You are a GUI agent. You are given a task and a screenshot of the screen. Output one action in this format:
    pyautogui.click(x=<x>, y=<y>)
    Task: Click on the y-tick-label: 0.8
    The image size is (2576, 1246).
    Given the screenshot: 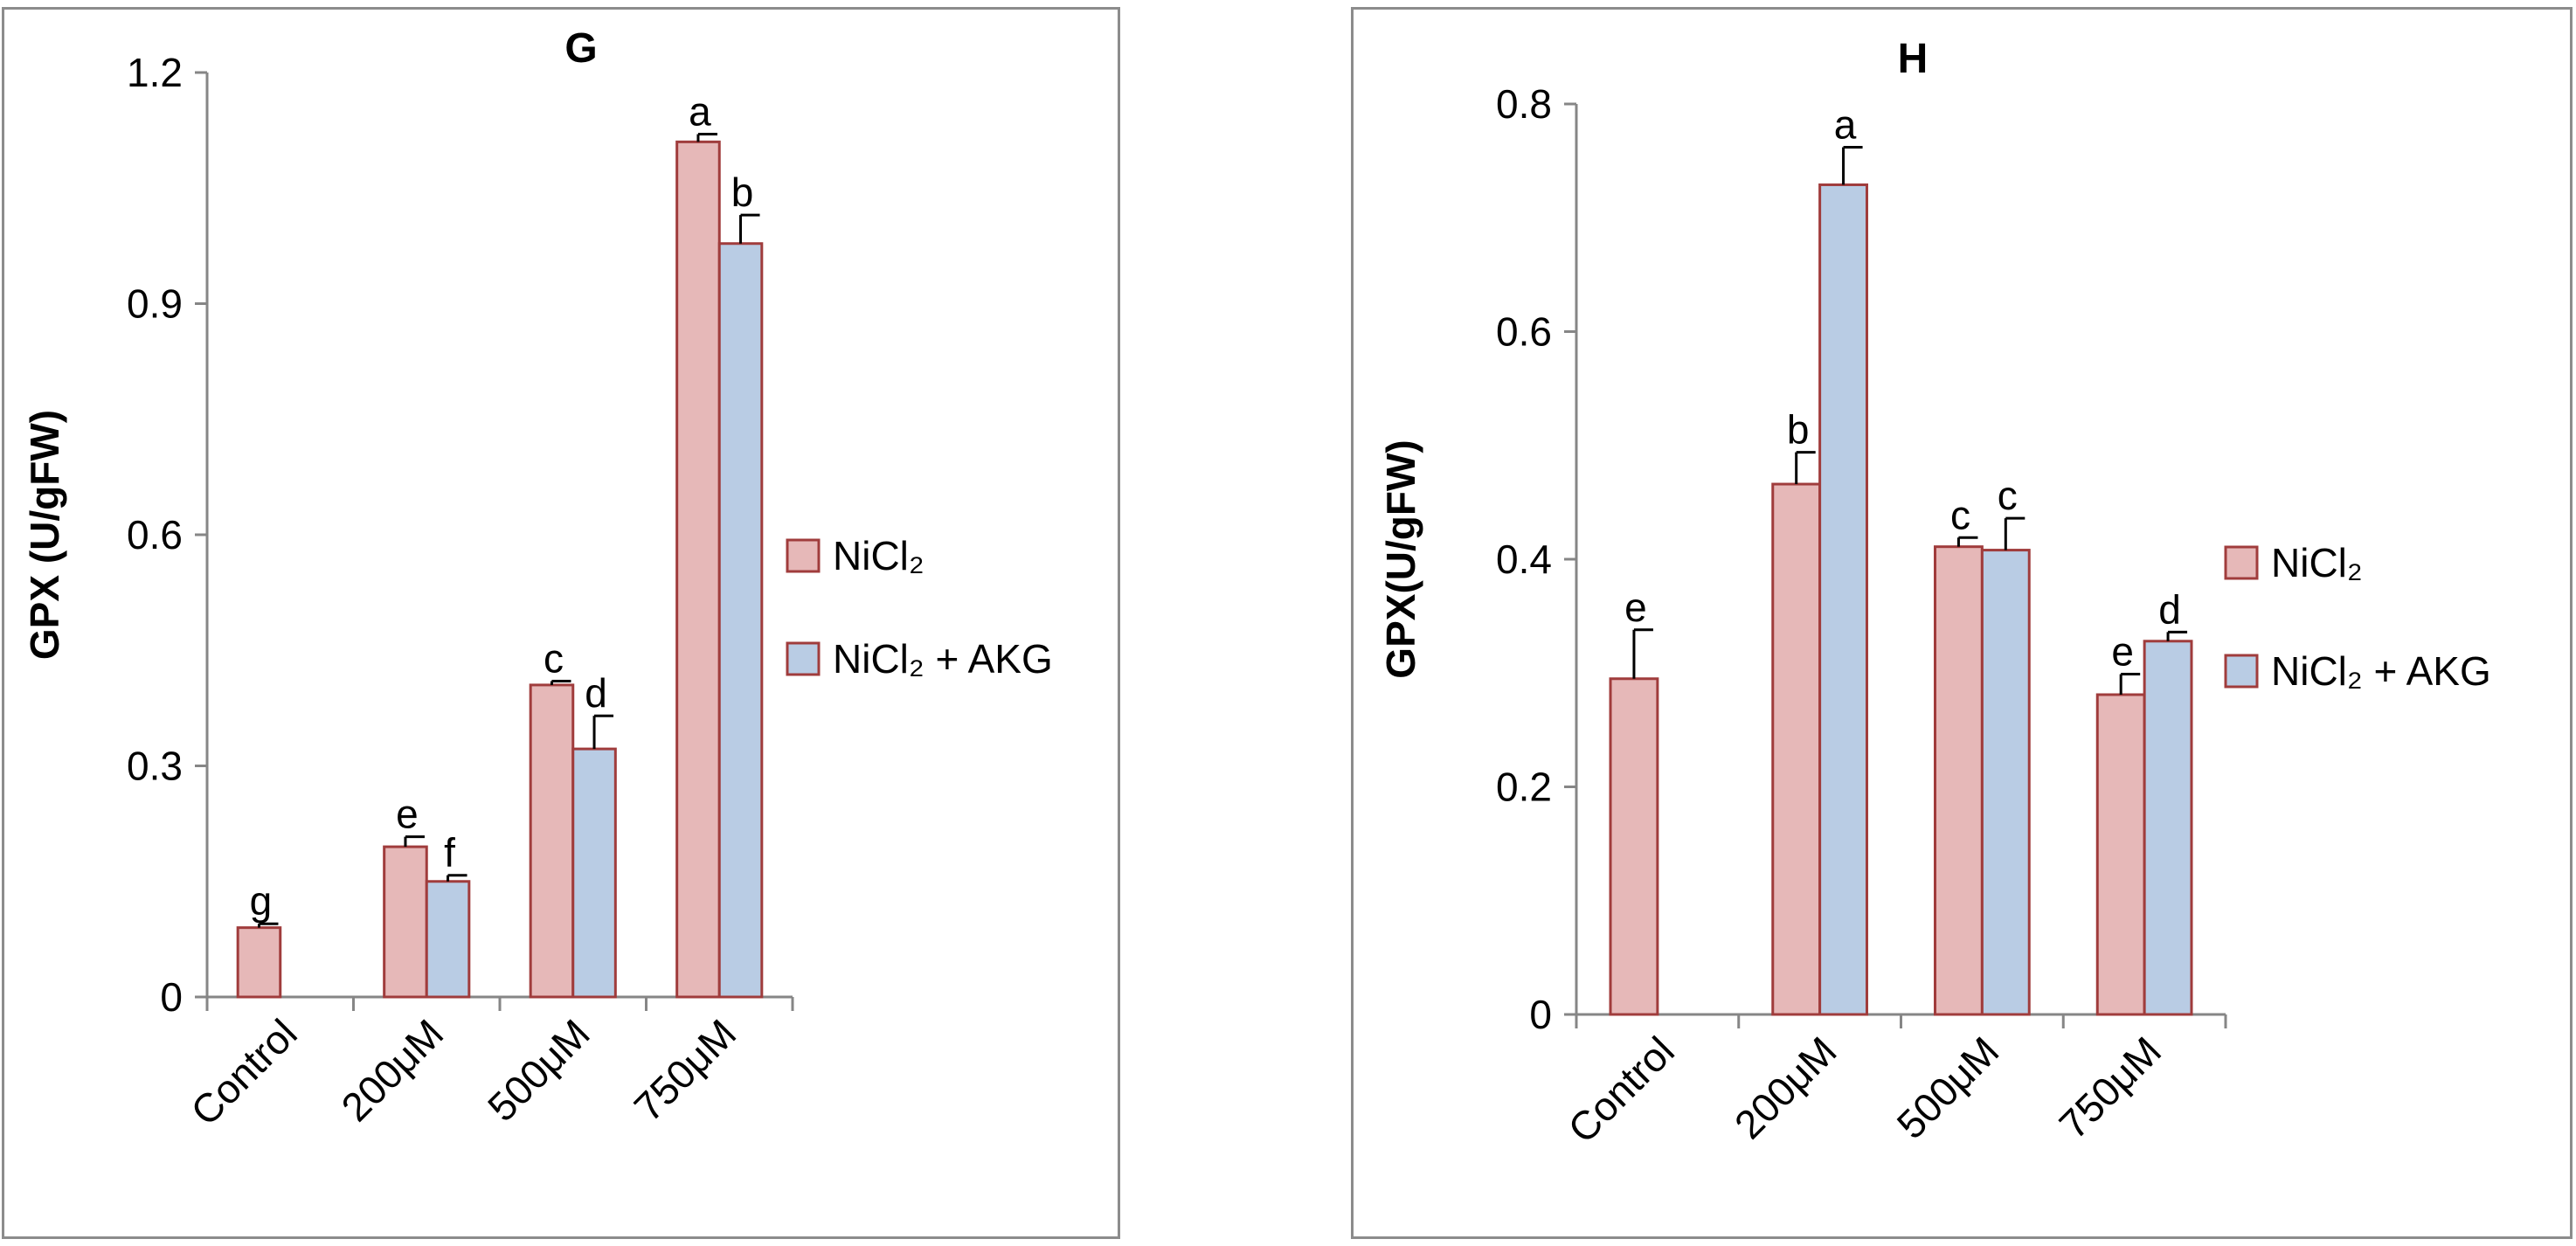 What is the action you would take?
    pyautogui.click(x=1524, y=104)
    